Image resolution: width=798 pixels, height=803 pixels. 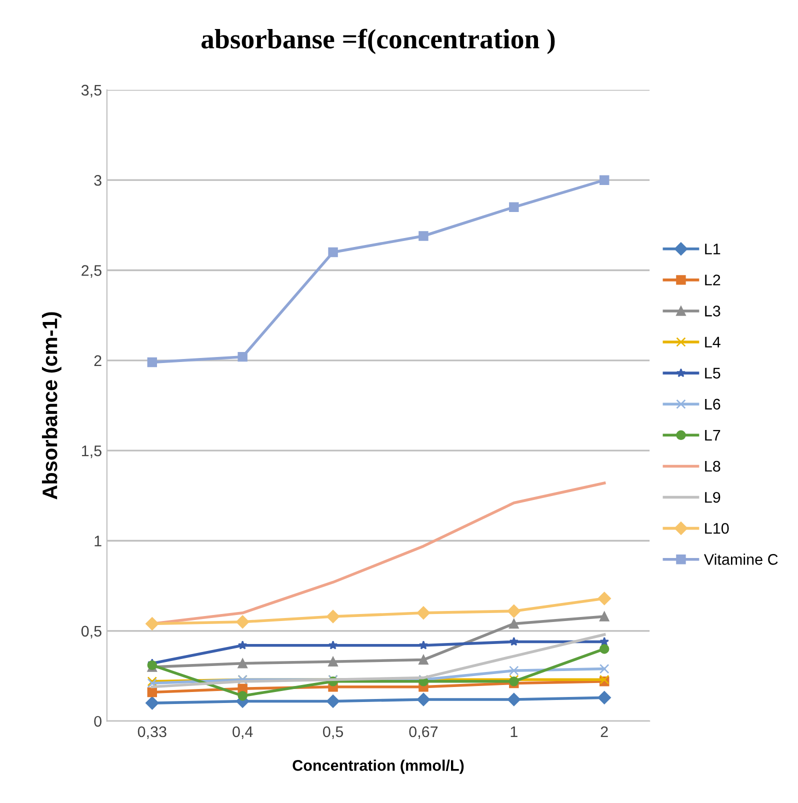 I want to click on y-tick-label: 2, so click(x=98, y=360).